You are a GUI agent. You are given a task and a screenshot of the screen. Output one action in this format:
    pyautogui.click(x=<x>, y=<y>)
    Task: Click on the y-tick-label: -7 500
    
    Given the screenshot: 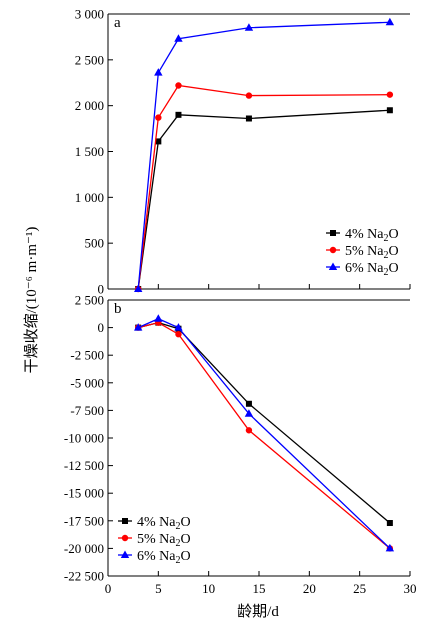 What is the action you would take?
    pyautogui.click(x=87, y=410)
    